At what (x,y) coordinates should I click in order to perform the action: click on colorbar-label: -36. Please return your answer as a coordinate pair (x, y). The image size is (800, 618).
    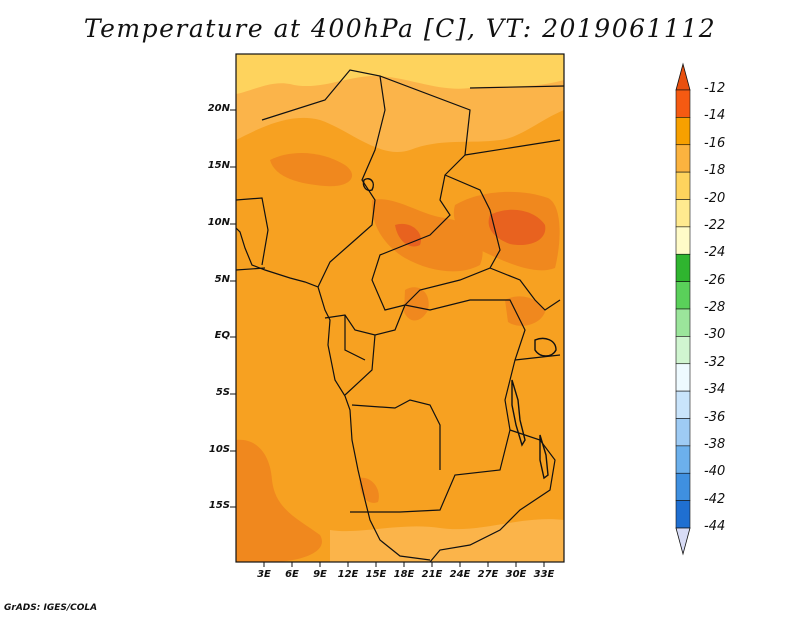
    Looking at the image, I should click on (715, 417).